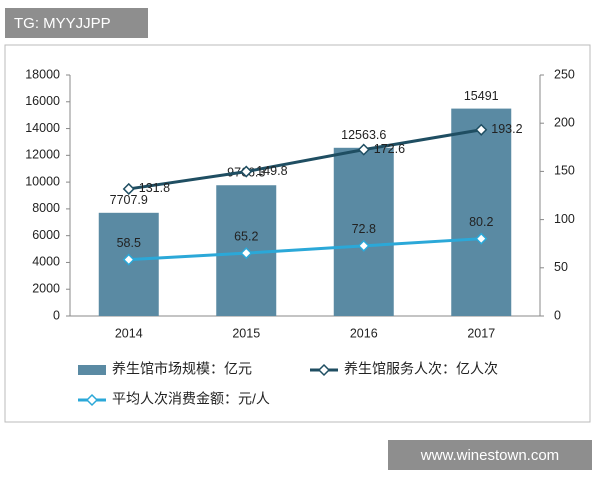 This screenshot has height=480, width=600. What do you see at coordinates (481, 222) in the screenshot?
I see `line-label: 80.2` at bounding box center [481, 222].